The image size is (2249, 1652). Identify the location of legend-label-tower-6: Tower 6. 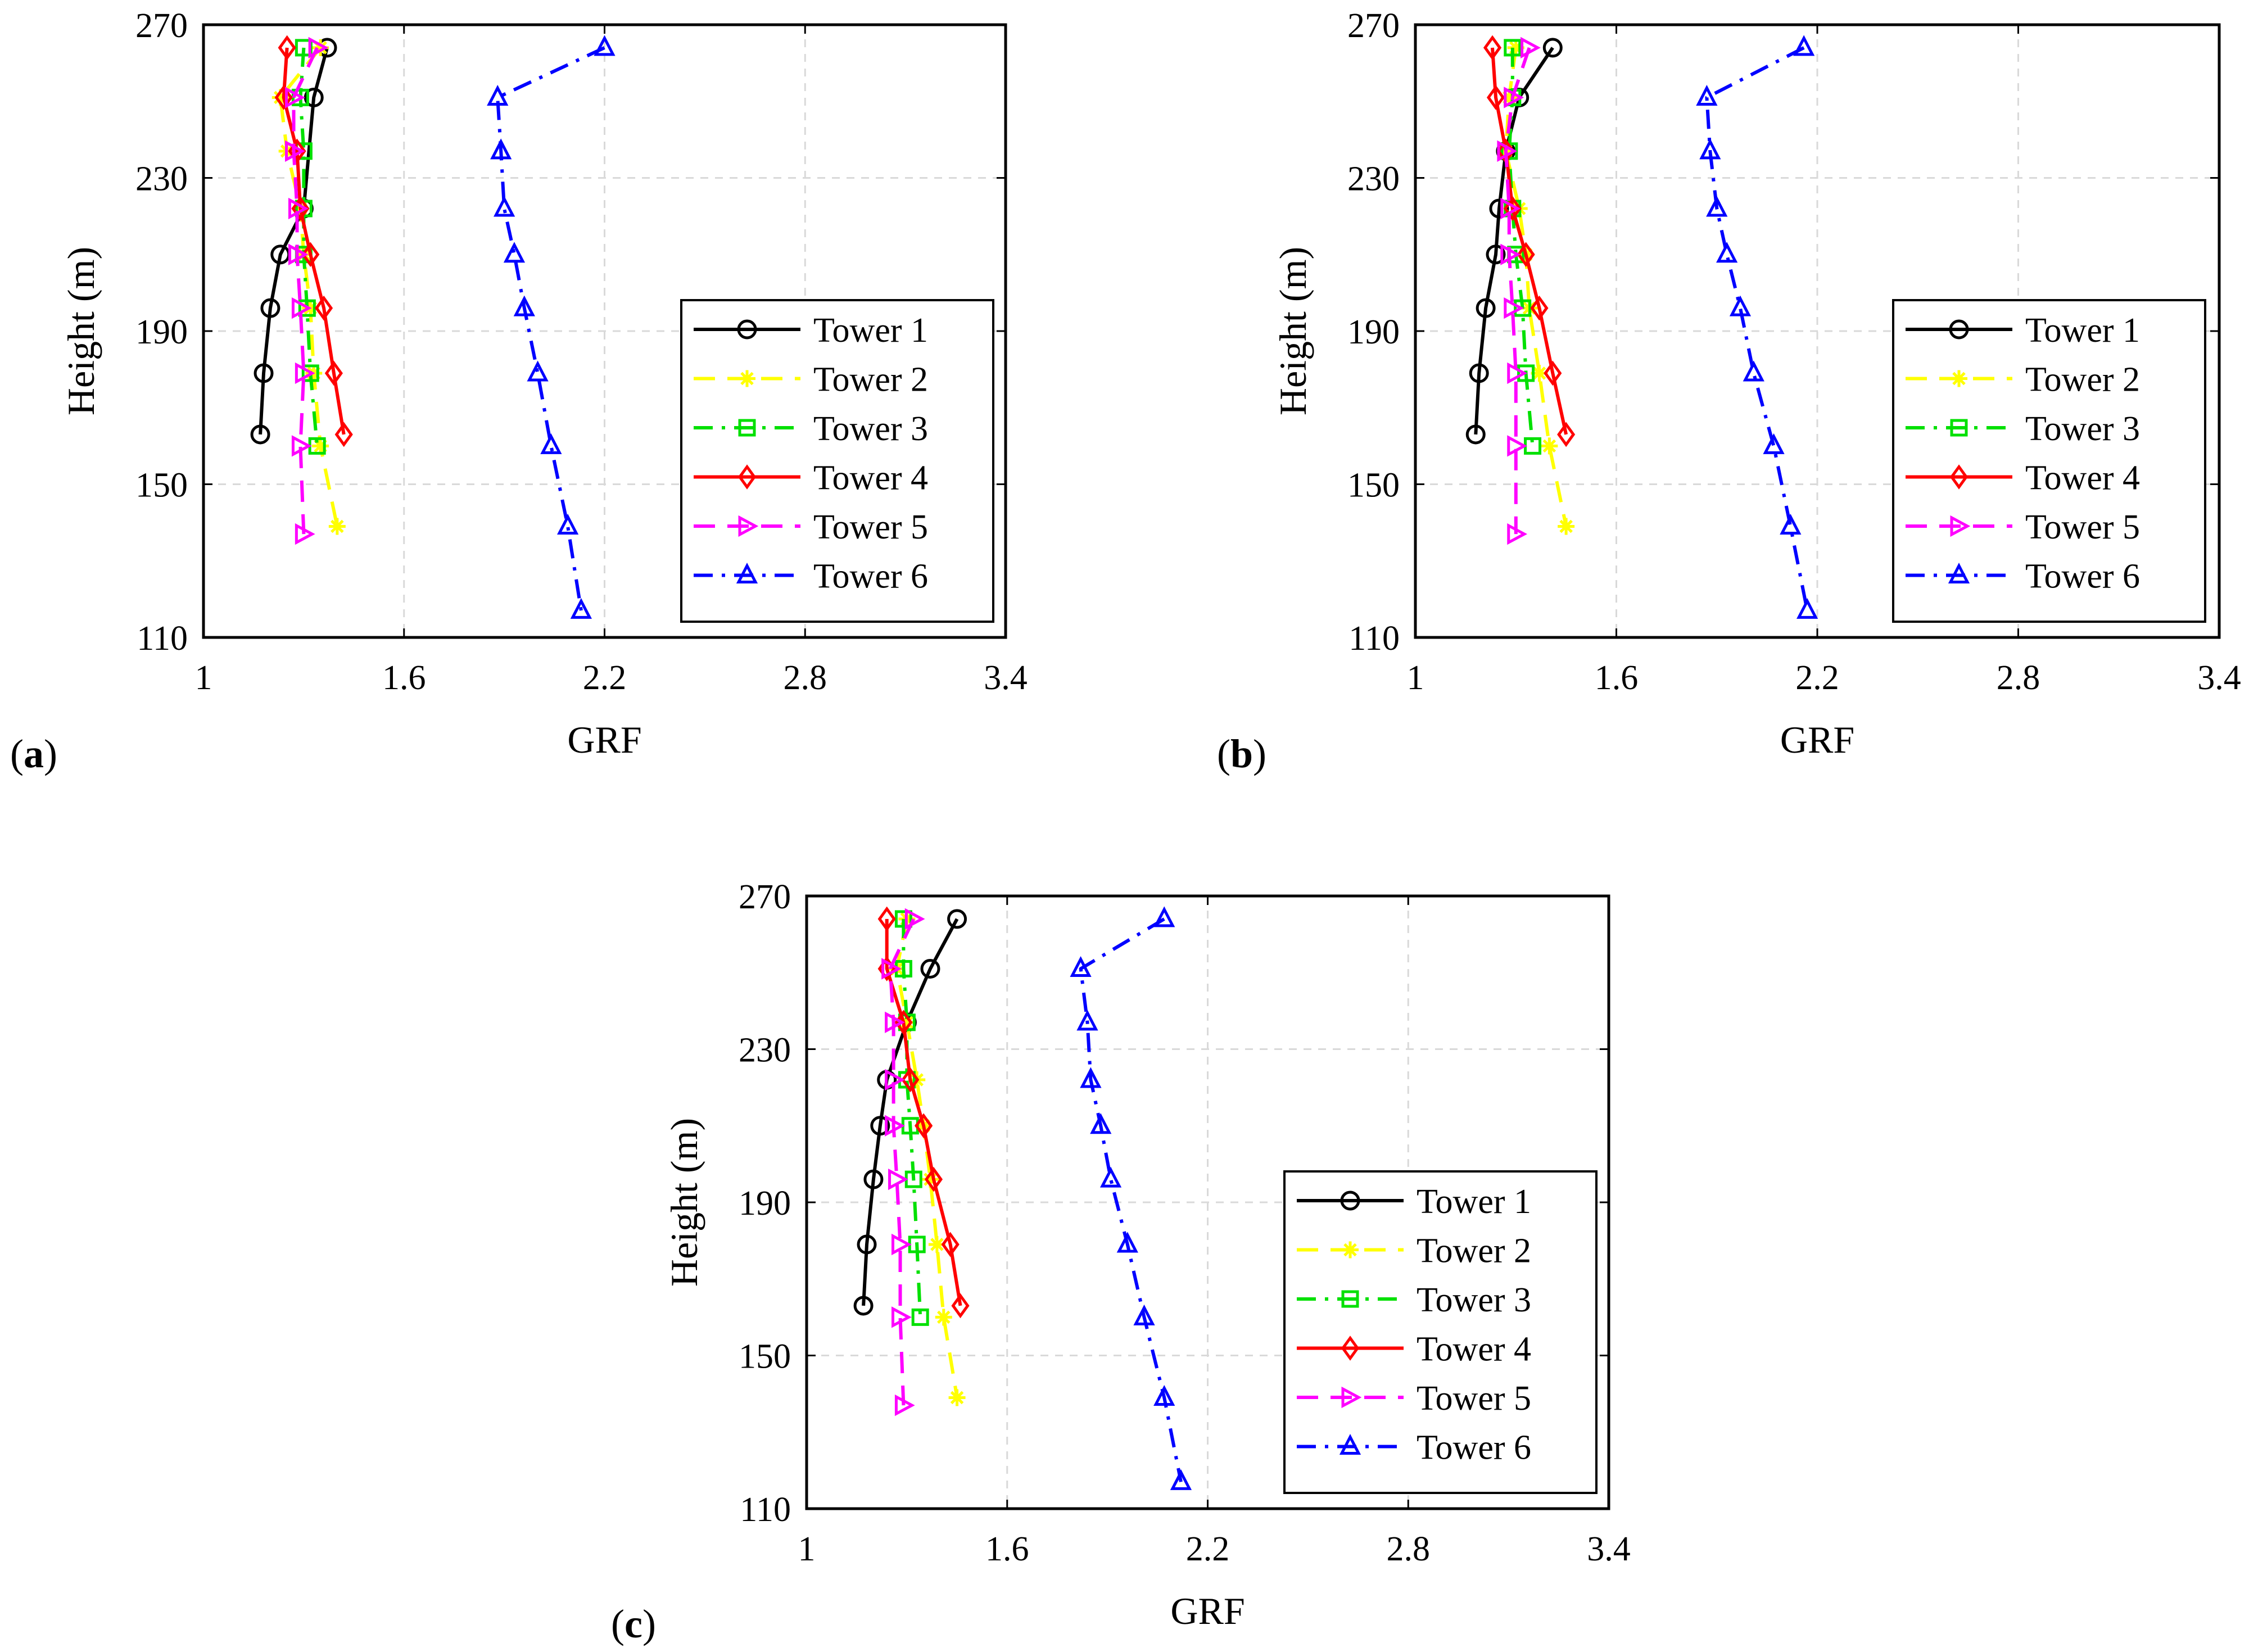
(1474, 1448).